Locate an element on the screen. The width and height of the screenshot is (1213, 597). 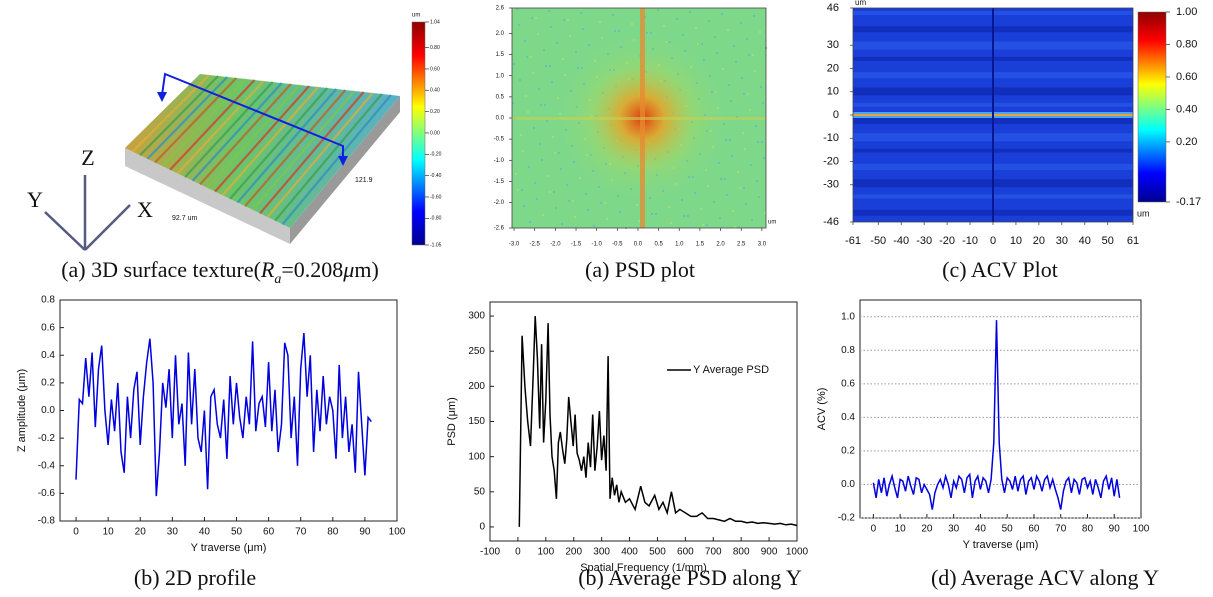
x-tick-label: 600 is located at coordinates (685, 552).